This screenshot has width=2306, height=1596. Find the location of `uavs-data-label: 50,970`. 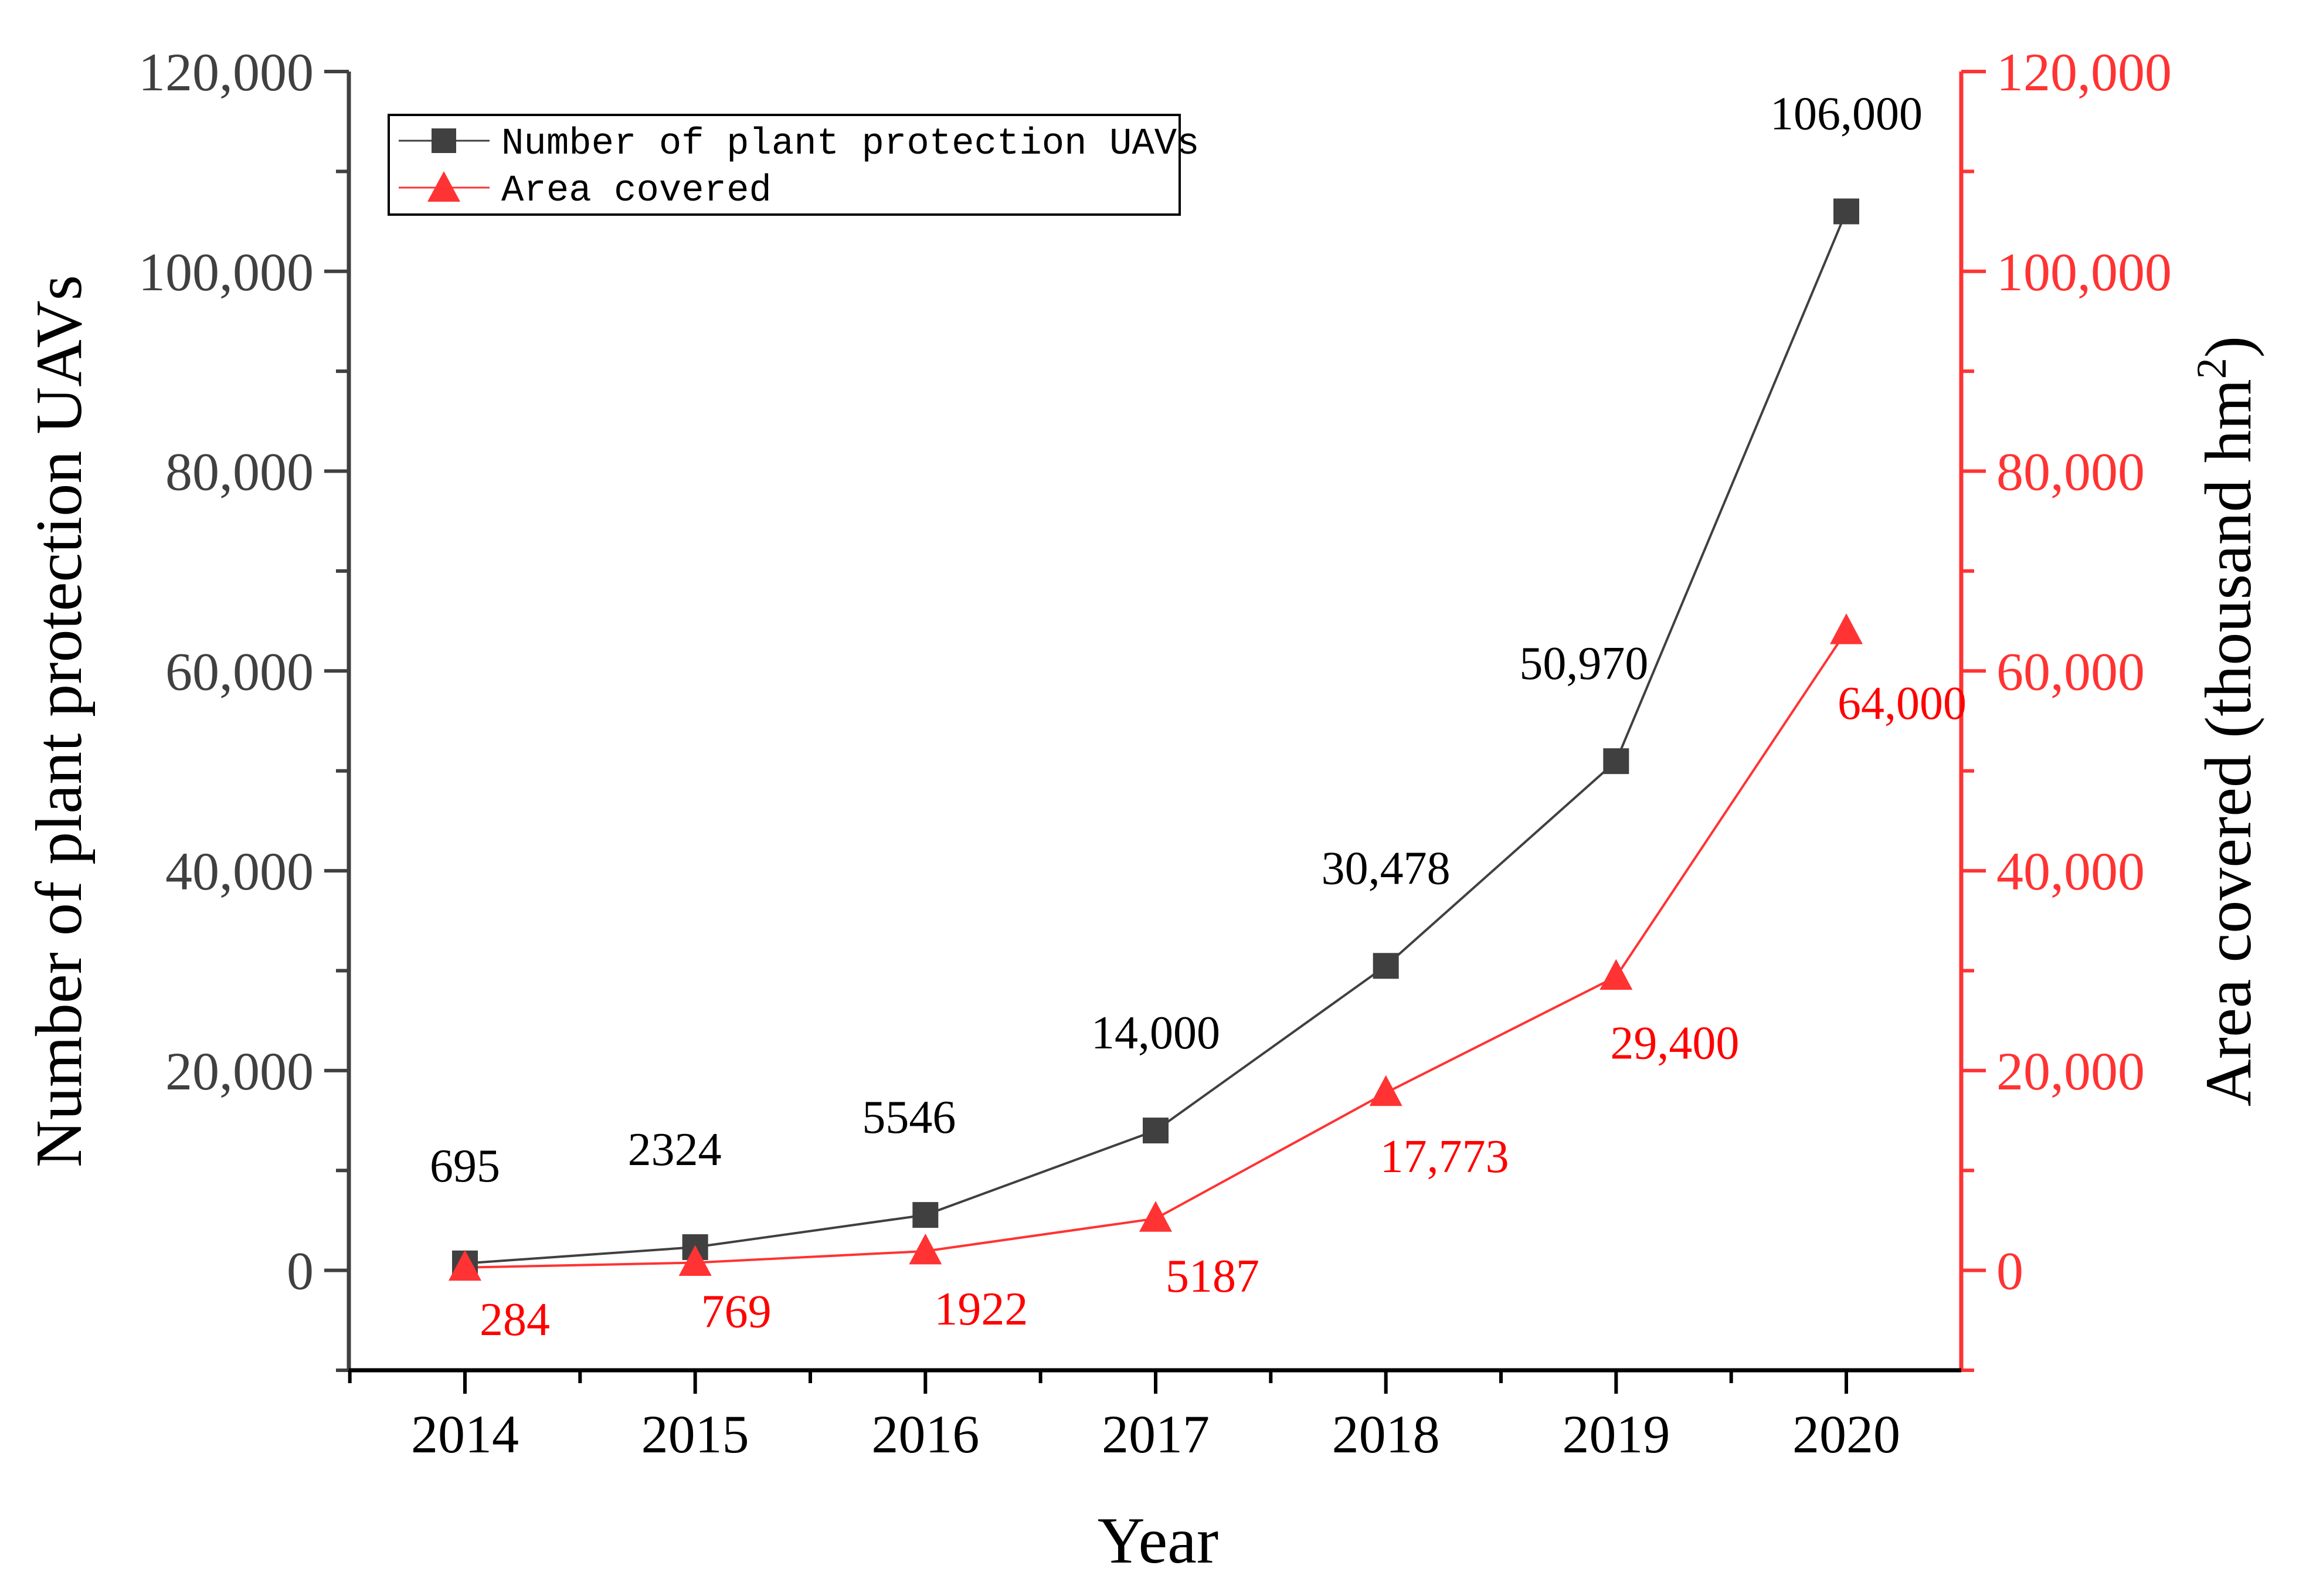

uavs-data-label: 50,970 is located at coordinates (1583, 664).